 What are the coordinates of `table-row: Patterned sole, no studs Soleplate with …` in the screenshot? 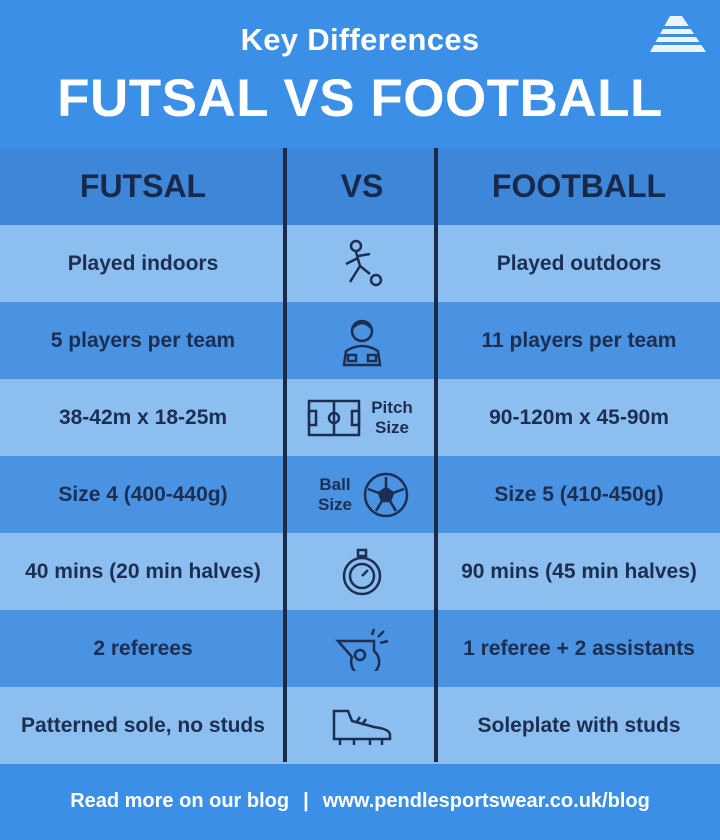 It's located at (360, 725).